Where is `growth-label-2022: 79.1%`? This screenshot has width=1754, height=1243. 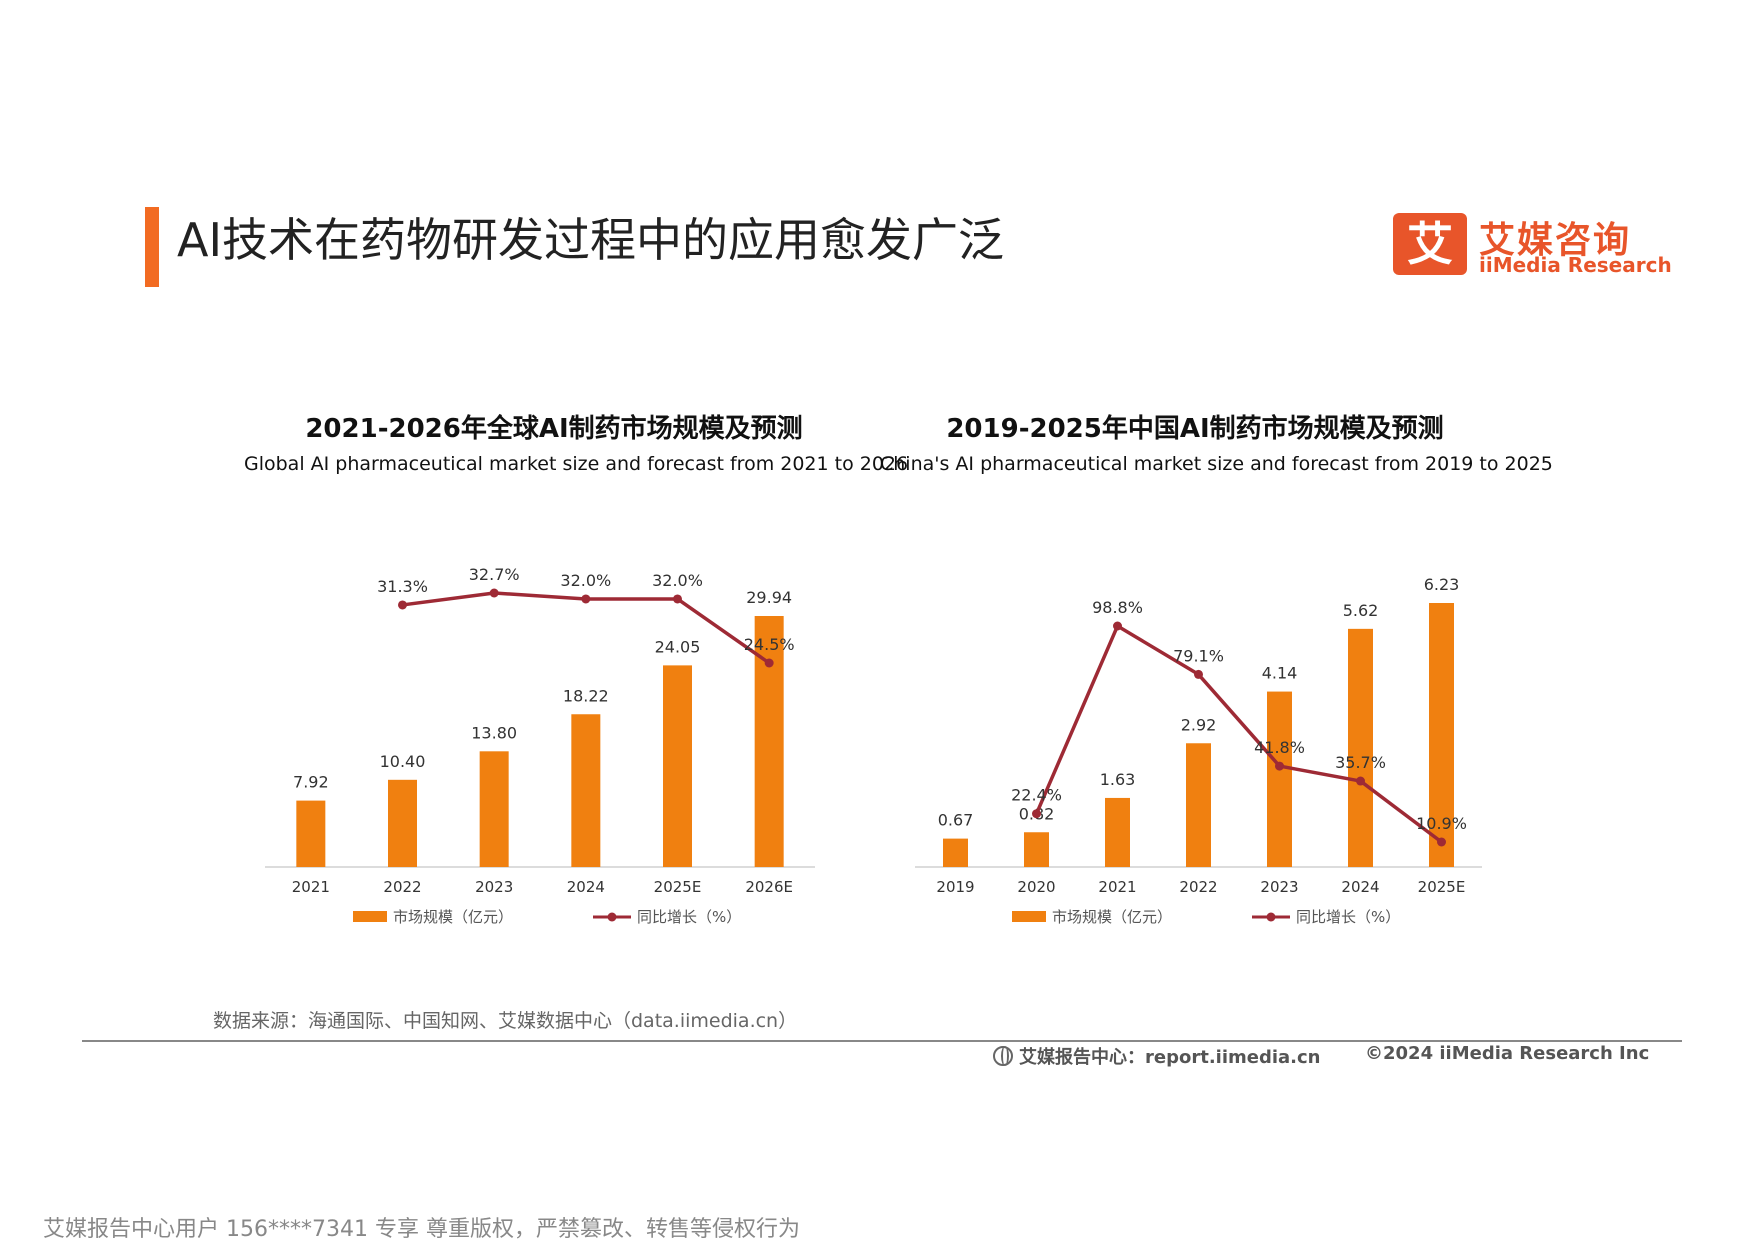 growth-label-2022: 79.1% is located at coordinates (1198, 655).